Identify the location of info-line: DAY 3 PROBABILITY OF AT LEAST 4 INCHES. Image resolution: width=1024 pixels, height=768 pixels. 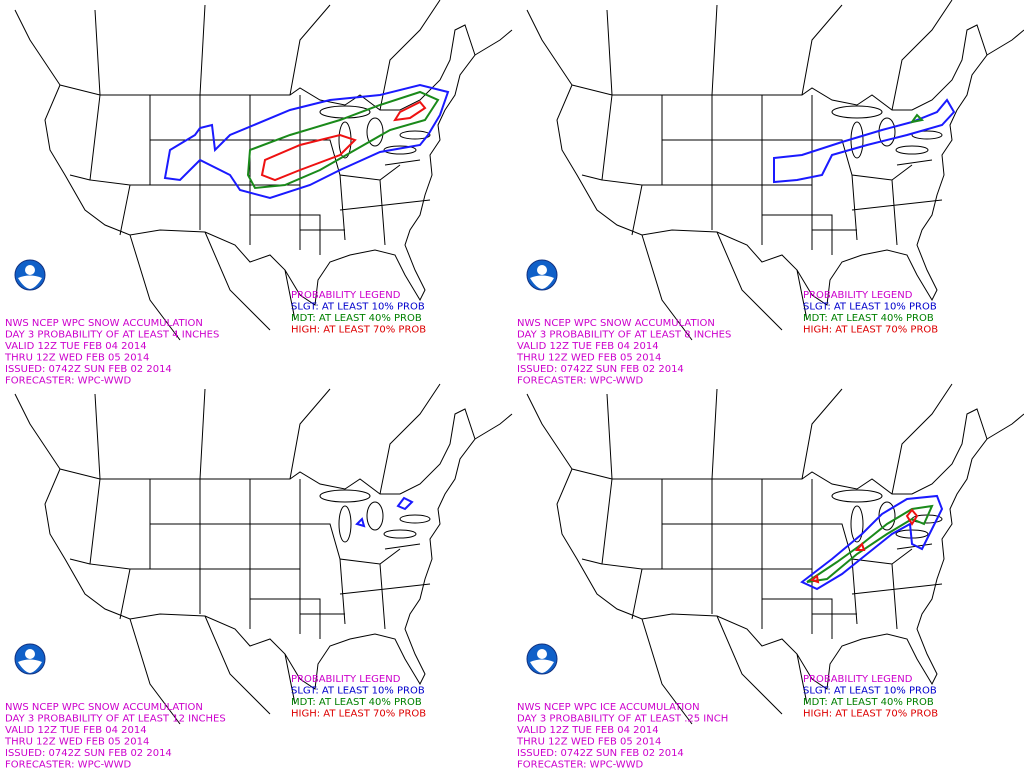
(112, 335).